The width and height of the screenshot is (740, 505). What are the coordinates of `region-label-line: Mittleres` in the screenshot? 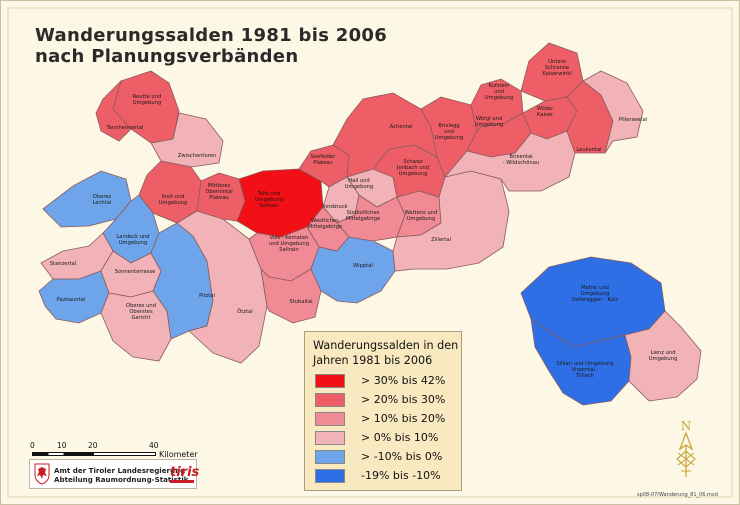 It's located at (219, 186).